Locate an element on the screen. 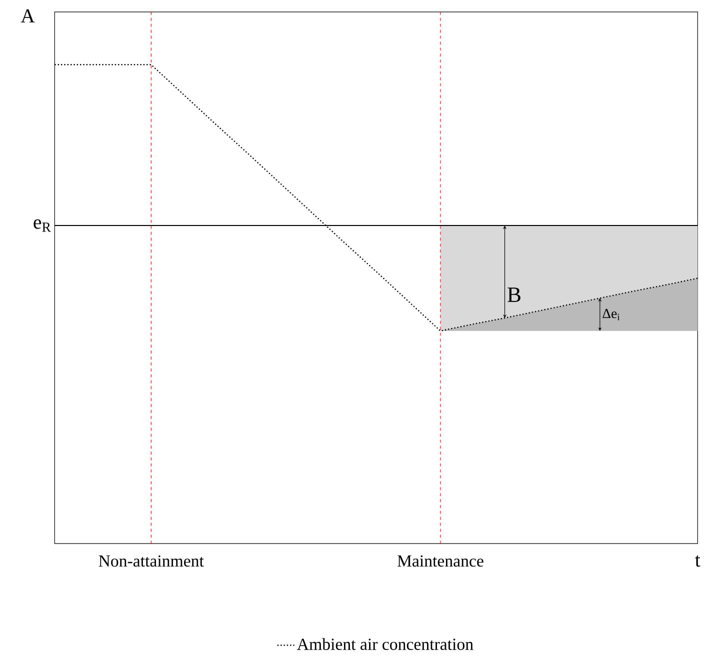 Image resolution: width=706 pixels, height=656 pixels. annotation: B is located at coordinates (514, 294).